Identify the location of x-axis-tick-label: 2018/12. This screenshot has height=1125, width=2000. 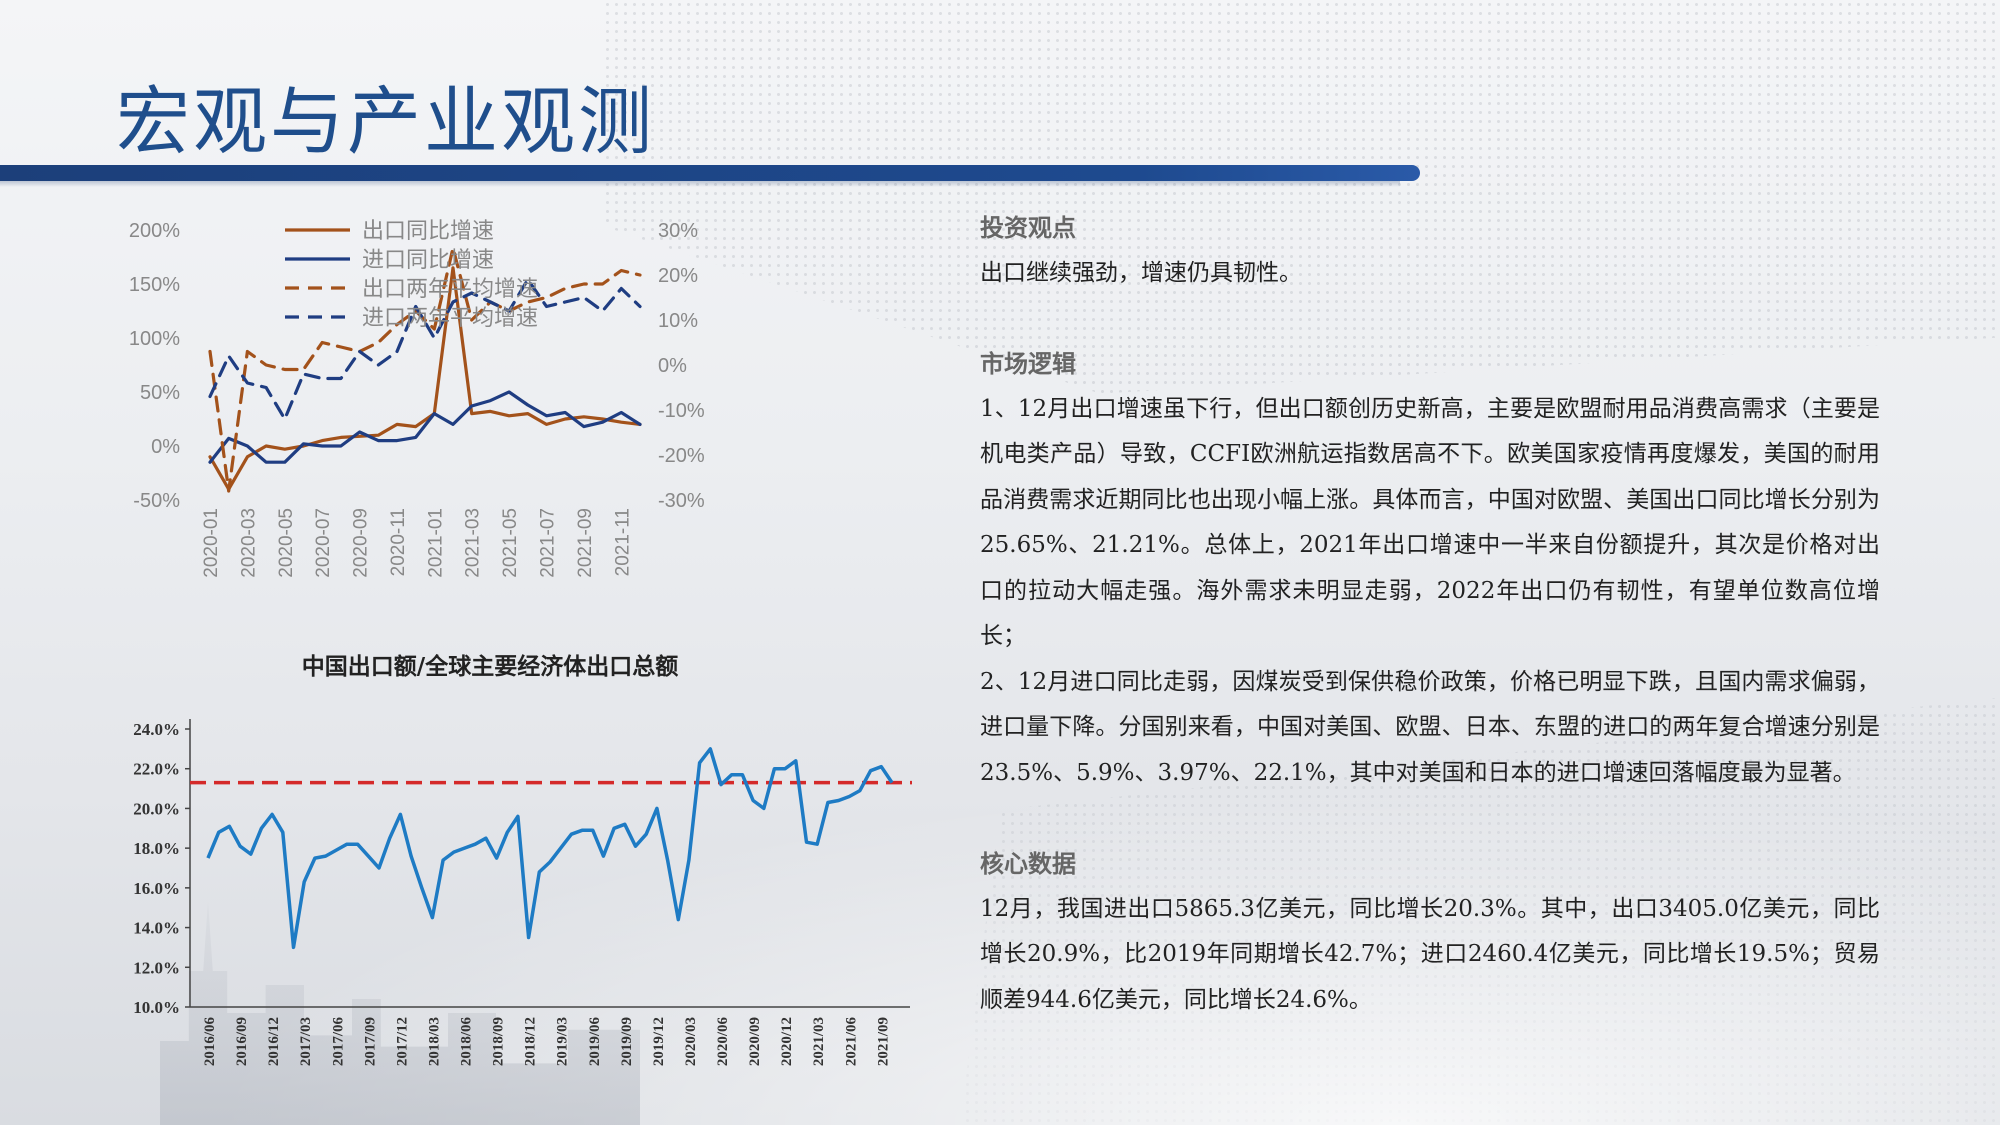
(531, 1041).